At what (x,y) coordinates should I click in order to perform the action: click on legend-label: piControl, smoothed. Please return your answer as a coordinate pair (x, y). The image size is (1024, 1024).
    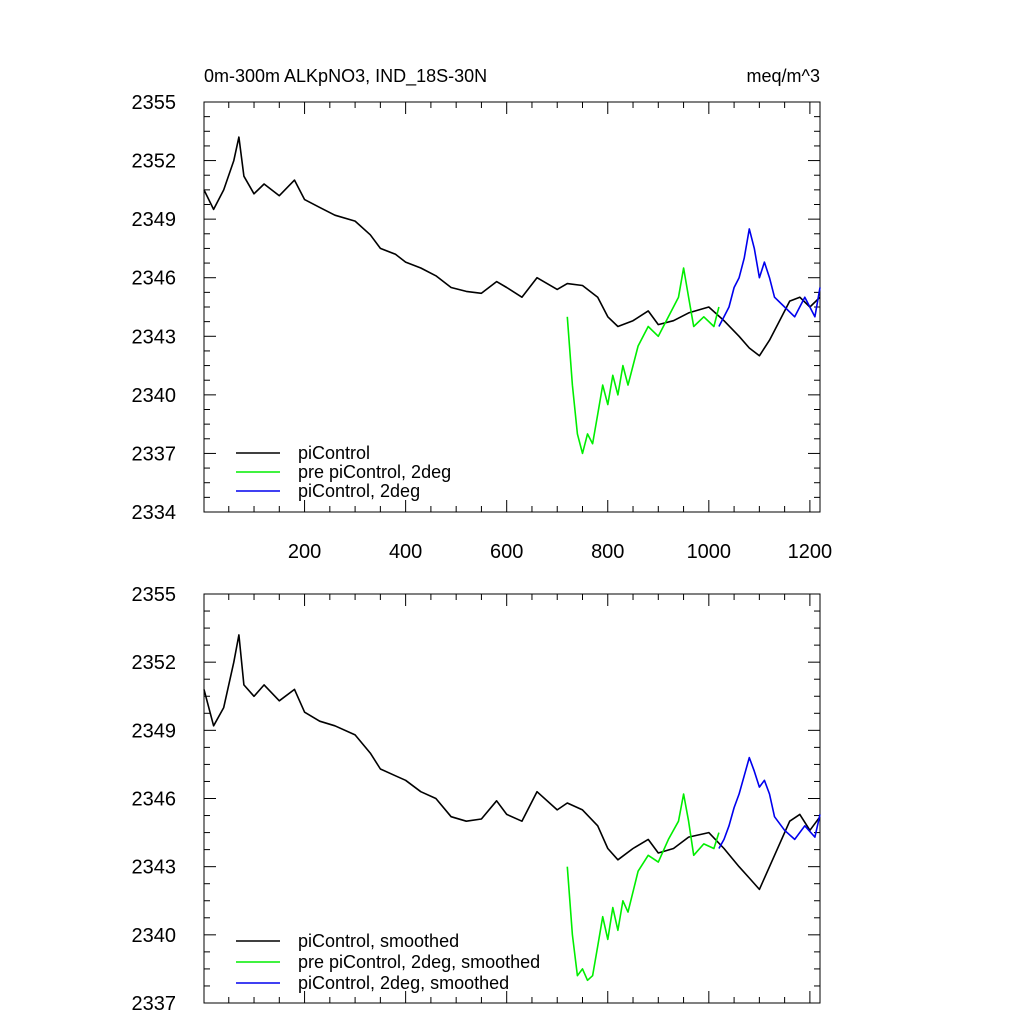
    Looking at the image, I should click on (378, 941).